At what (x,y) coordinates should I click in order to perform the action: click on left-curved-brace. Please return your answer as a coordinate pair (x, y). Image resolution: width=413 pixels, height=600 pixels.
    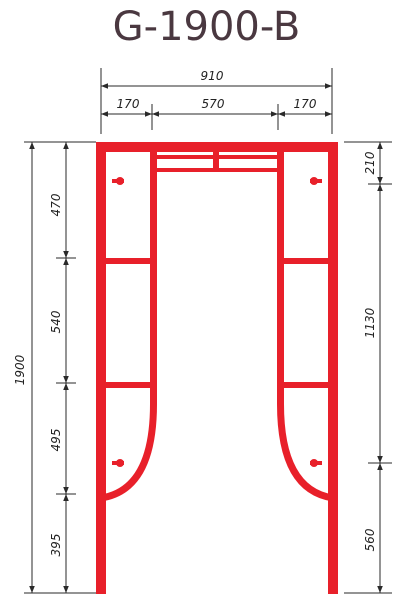
    Looking at the image, I should click on (128, 452).